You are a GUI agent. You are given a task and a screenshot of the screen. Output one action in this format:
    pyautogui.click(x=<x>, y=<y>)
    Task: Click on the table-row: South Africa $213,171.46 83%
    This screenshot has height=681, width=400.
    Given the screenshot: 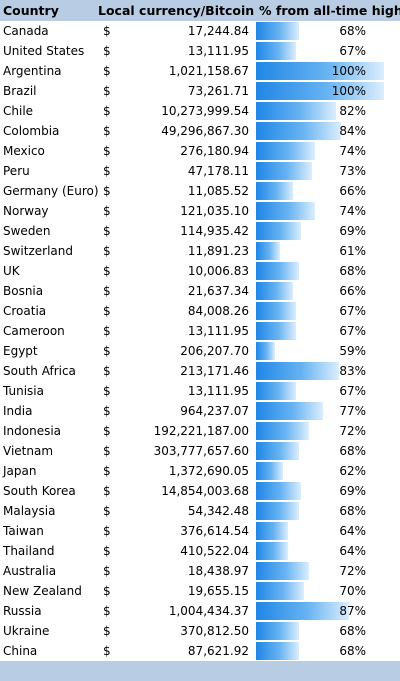 What is the action you would take?
    pyautogui.click(x=200, y=371)
    